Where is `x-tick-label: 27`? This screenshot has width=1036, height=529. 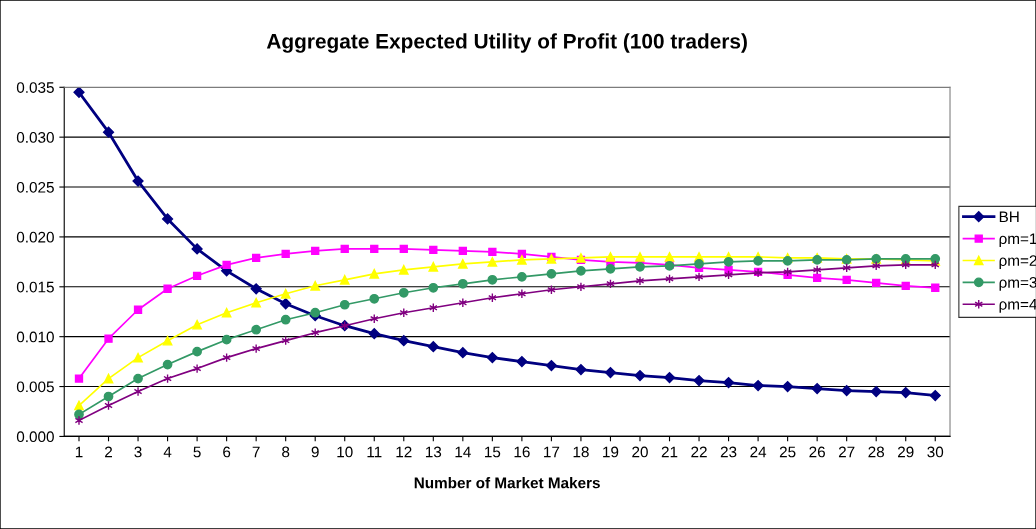 x-tick-label: 27 is located at coordinates (846, 452).